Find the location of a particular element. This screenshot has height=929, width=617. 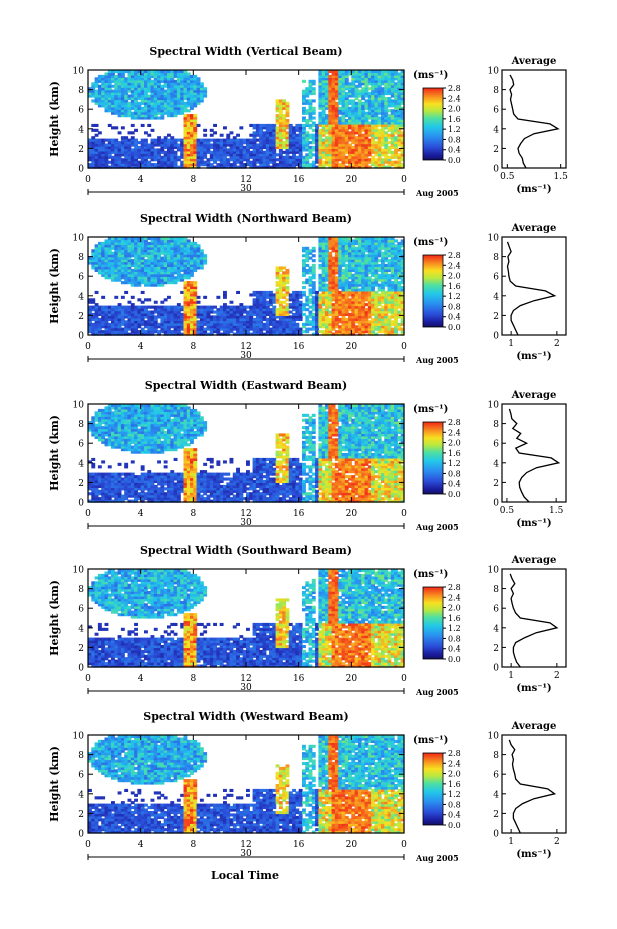

profile-y-tick-label: 4 is located at coordinates (496, 130).